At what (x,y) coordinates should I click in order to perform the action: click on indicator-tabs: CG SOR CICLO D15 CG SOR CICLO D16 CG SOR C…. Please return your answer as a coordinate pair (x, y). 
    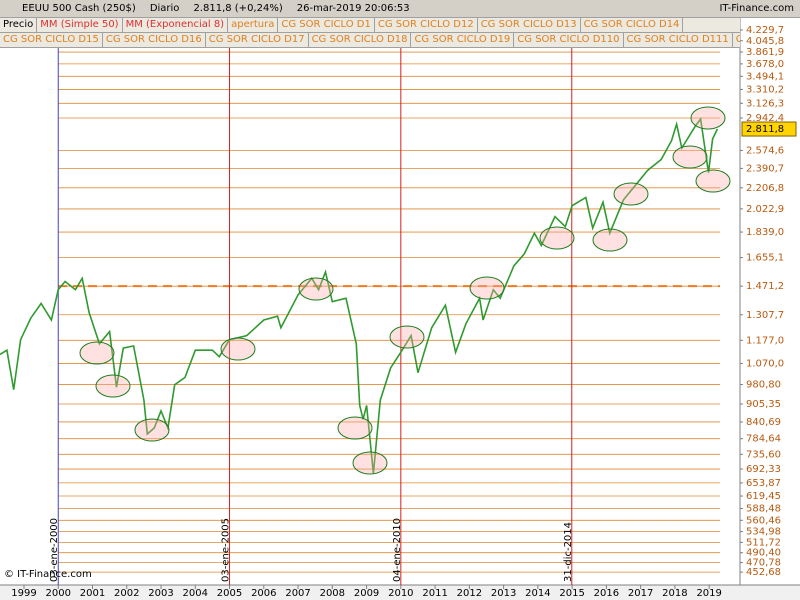
    Looking at the image, I should click on (370, 40).